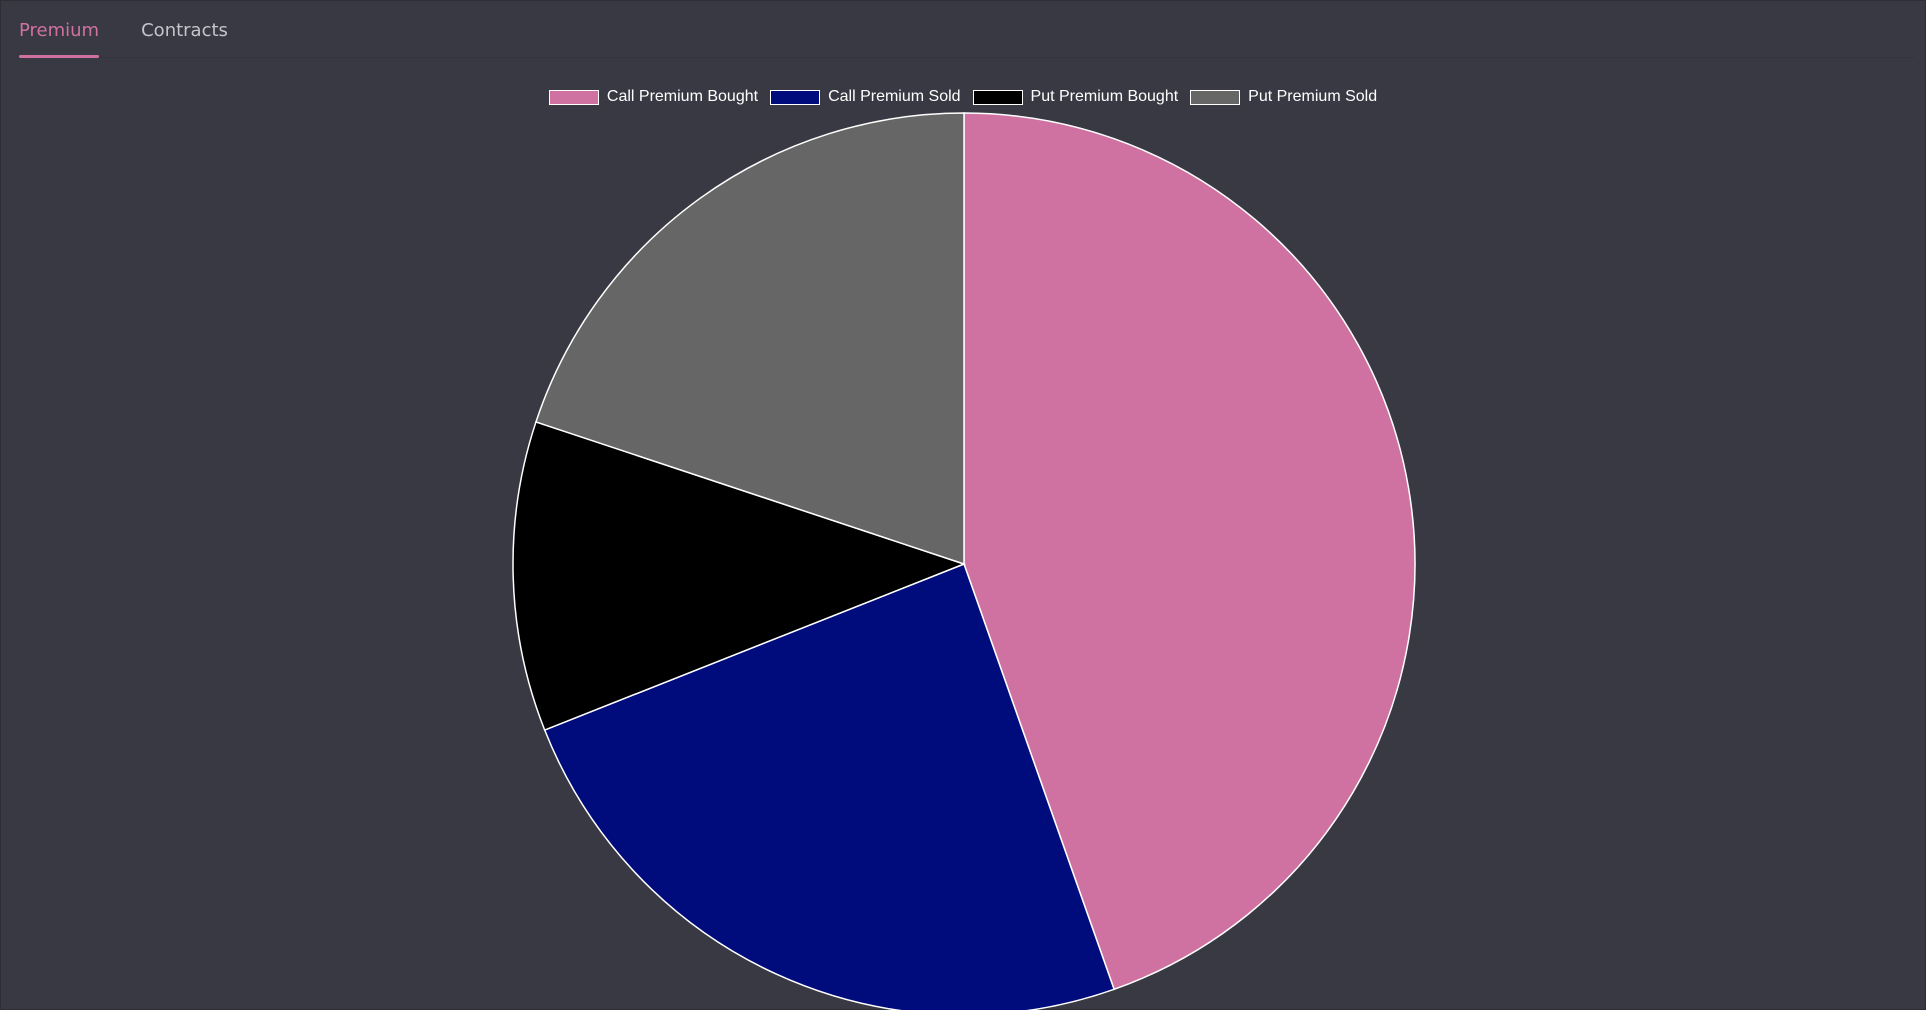 The width and height of the screenshot is (1926, 1010). What do you see at coordinates (739, 575) in the screenshot?
I see `pie-slice-put-premium-bought` at bounding box center [739, 575].